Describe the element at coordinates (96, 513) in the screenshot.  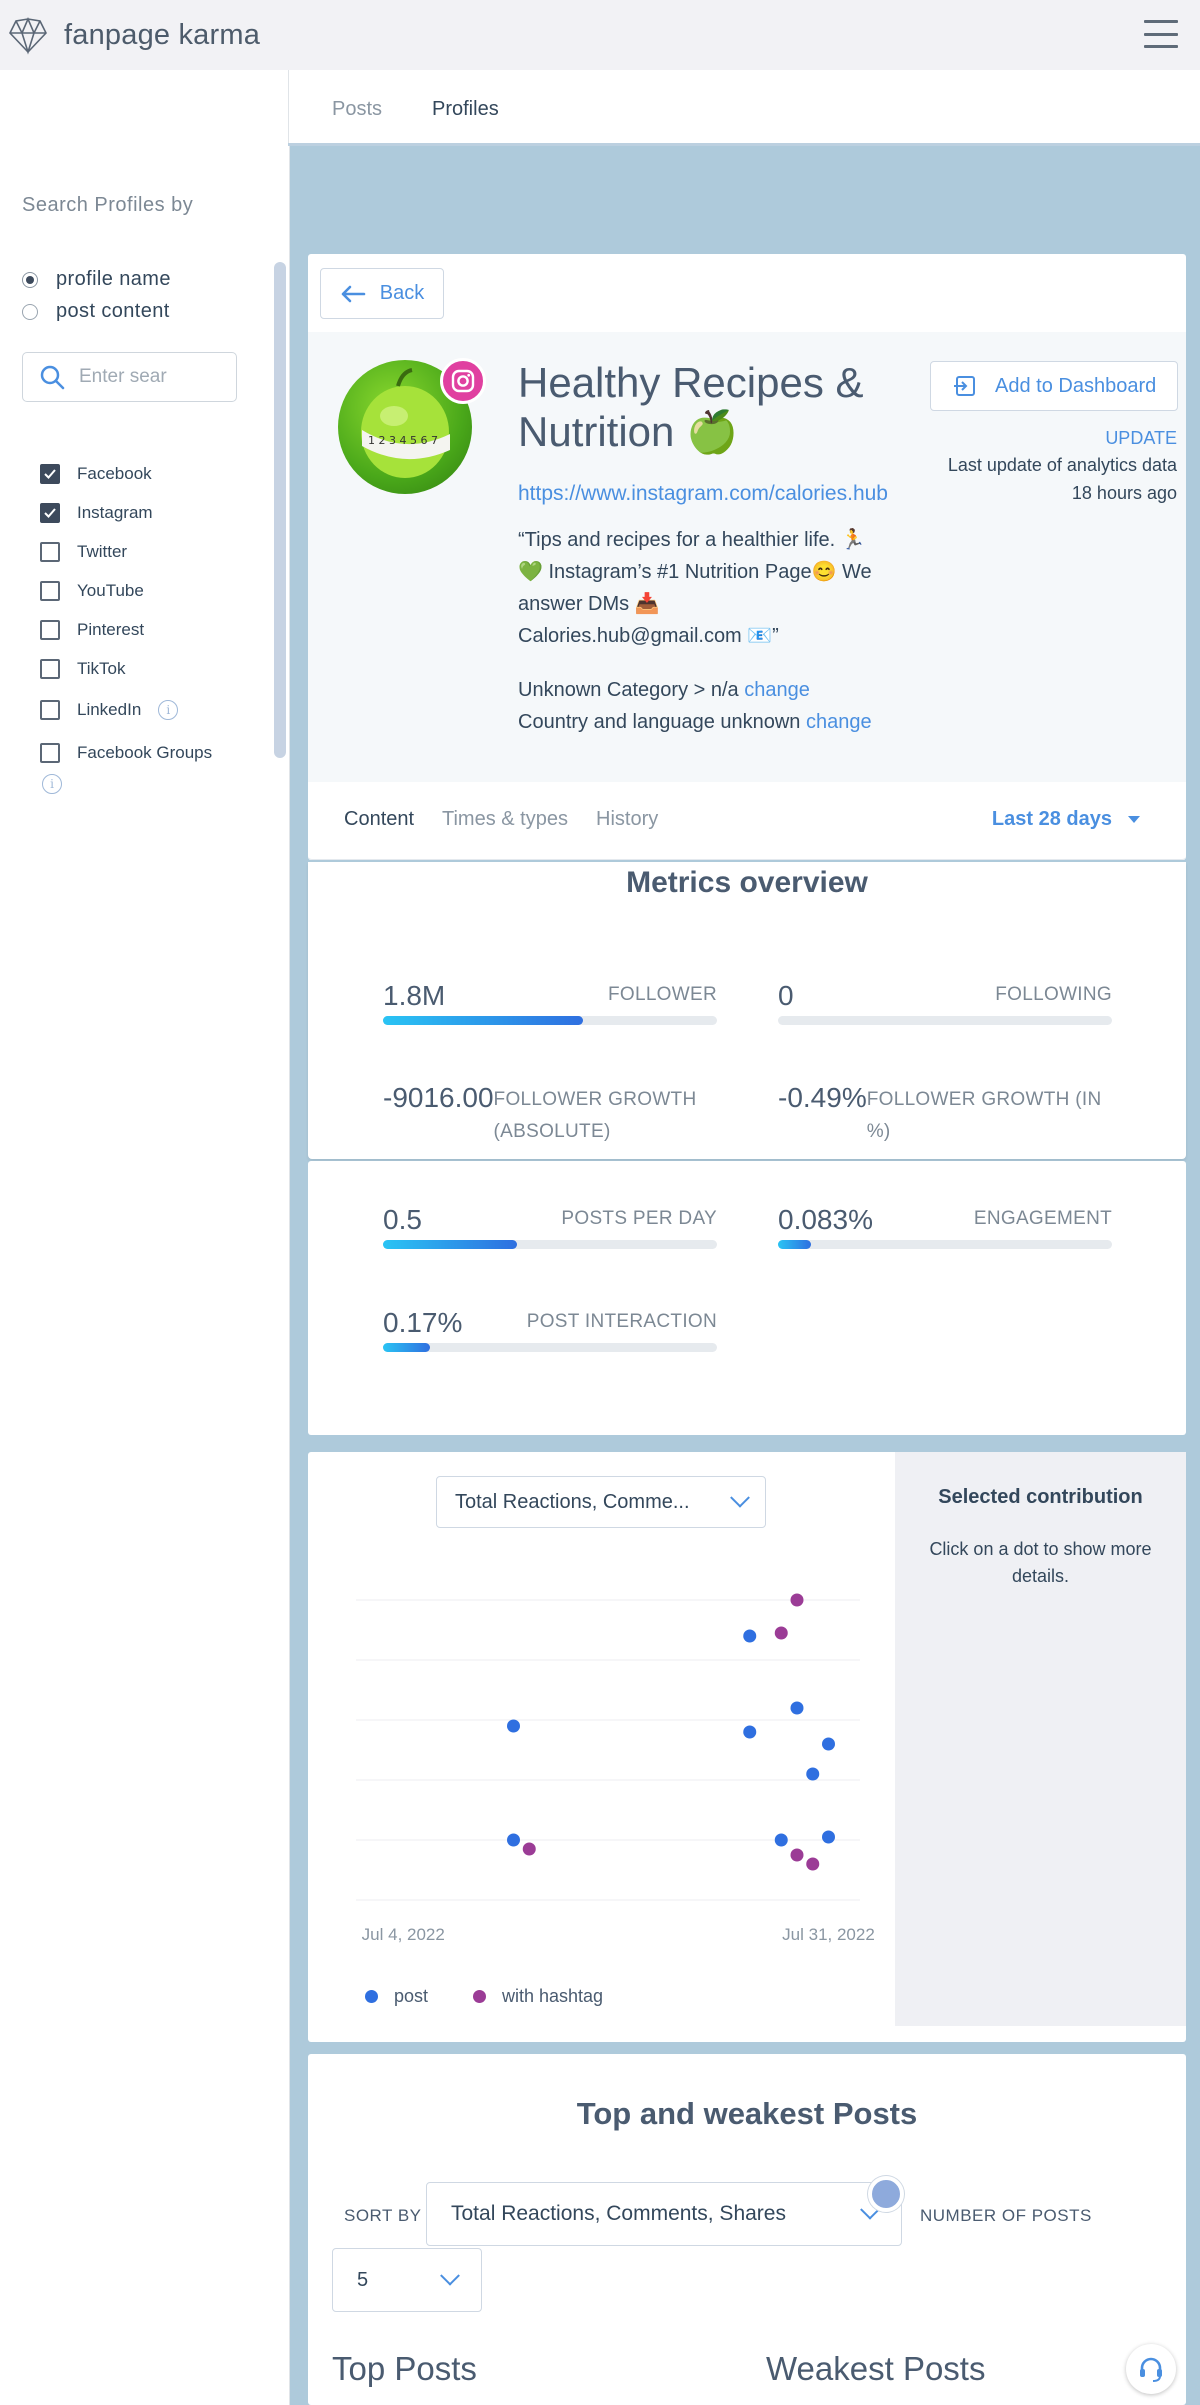
I see `filter-instagram: Instagram` at that location.